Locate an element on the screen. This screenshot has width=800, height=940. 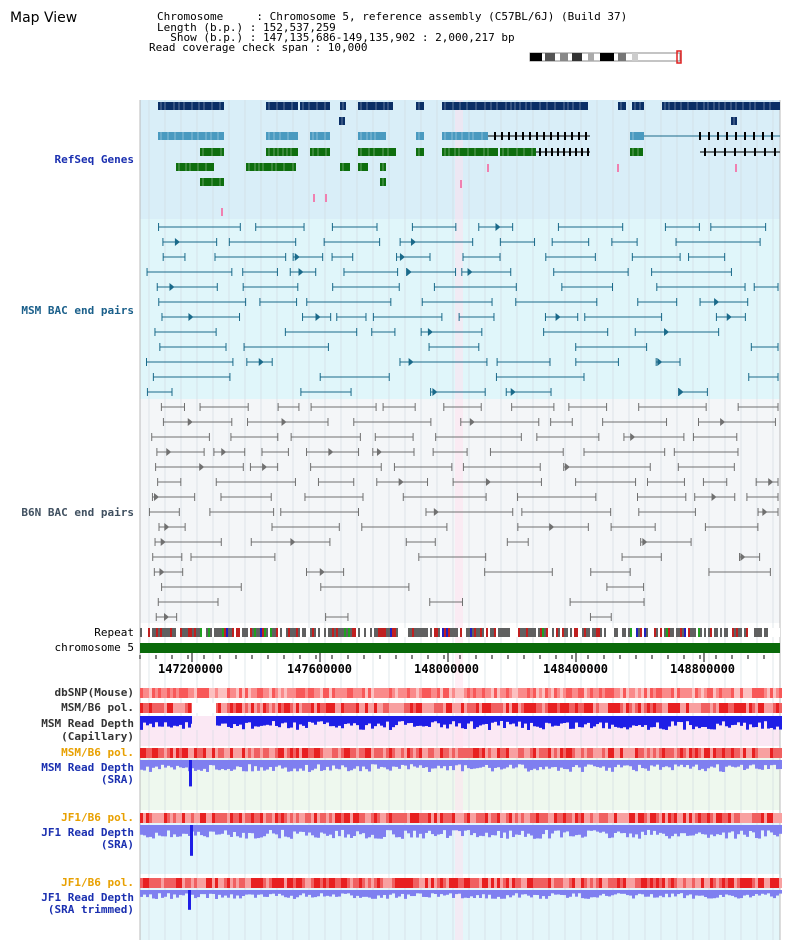
track-label-jf1-depth-sra: JF1 Read Depth is located at coordinates (87, 832).